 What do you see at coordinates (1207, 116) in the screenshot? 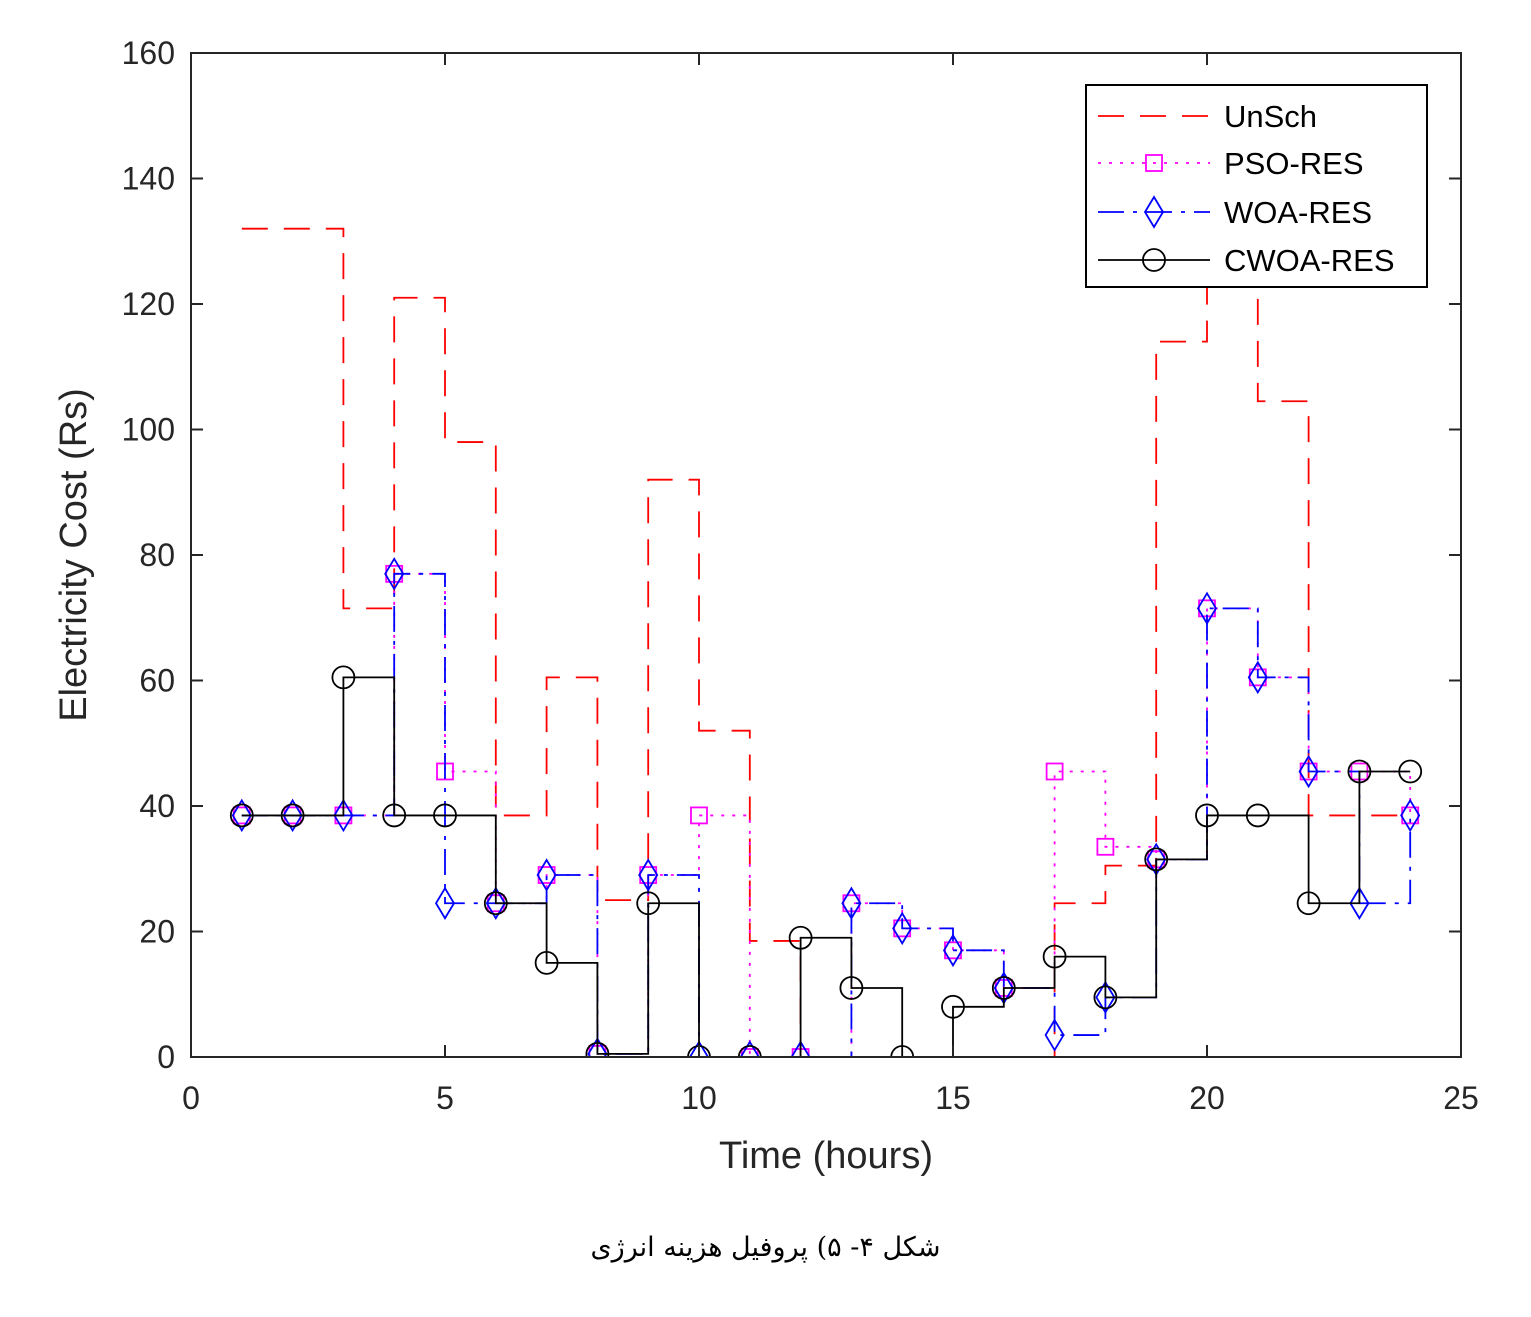
I see `legend-entry-unsch: UnSch` at bounding box center [1207, 116].